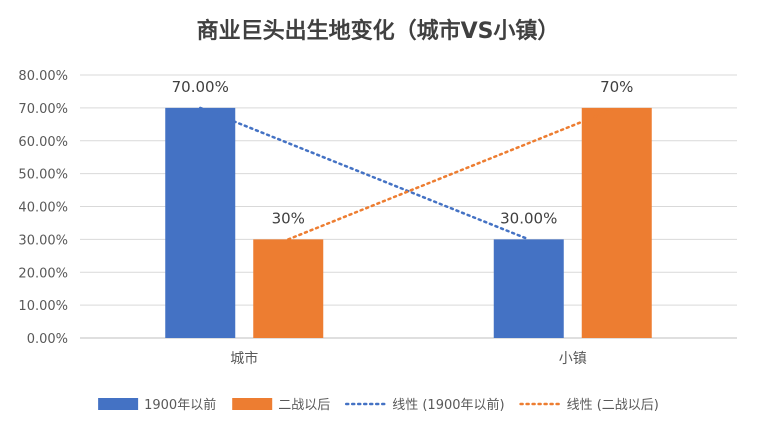  Describe the element at coordinates (288, 218) in the screenshot. I see `data-label: 30%` at that location.